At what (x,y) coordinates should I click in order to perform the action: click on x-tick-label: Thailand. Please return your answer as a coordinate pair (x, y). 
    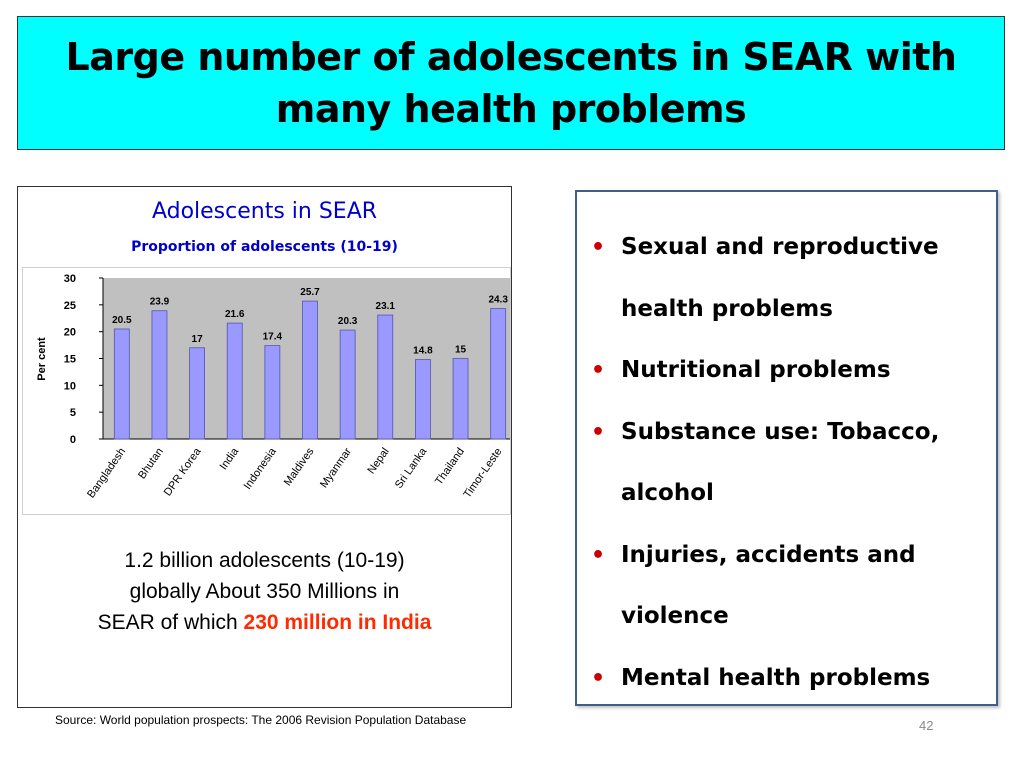
    Looking at the image, I should click on (450, 466).